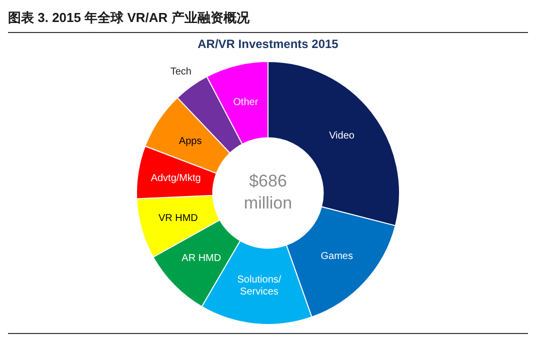  I want to click on slice-label: AR HMD, so click(202, 258).